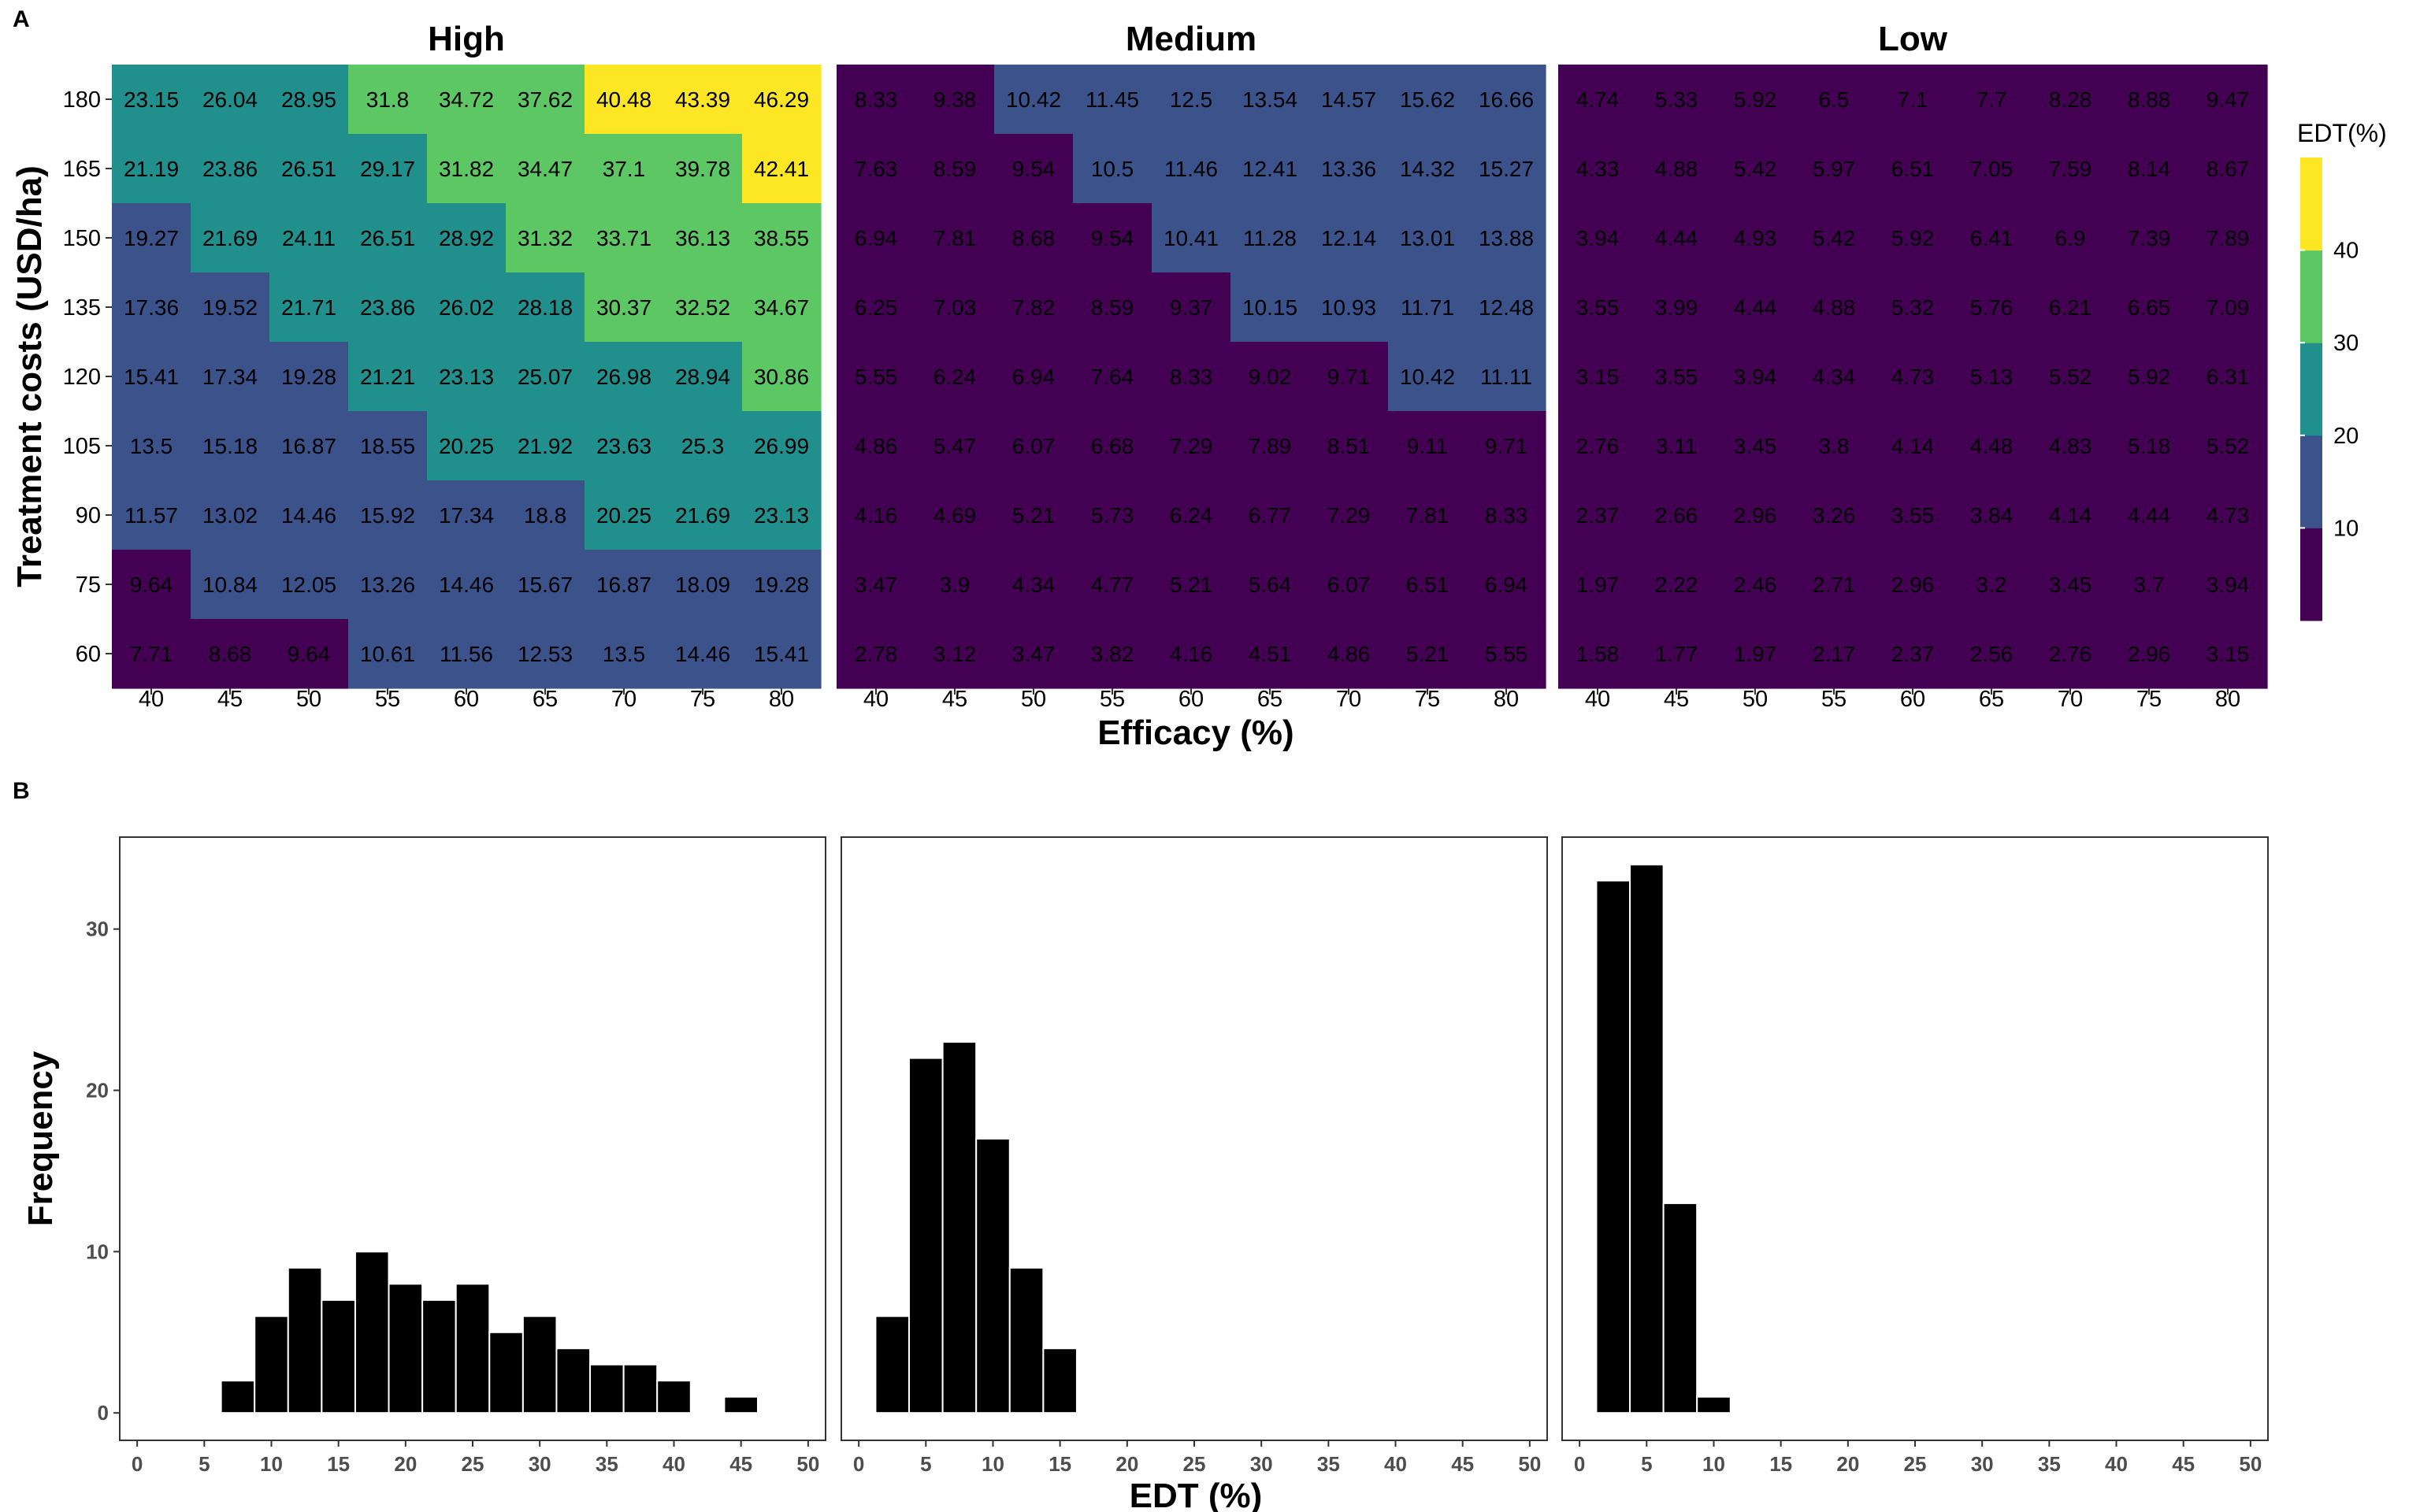 This screenshot has width=2420, height=1512. What do you see at coordinates (338, 1464) in the screenshot?
I see `x-tick-label: 15` at bounding box center [338, 1464].